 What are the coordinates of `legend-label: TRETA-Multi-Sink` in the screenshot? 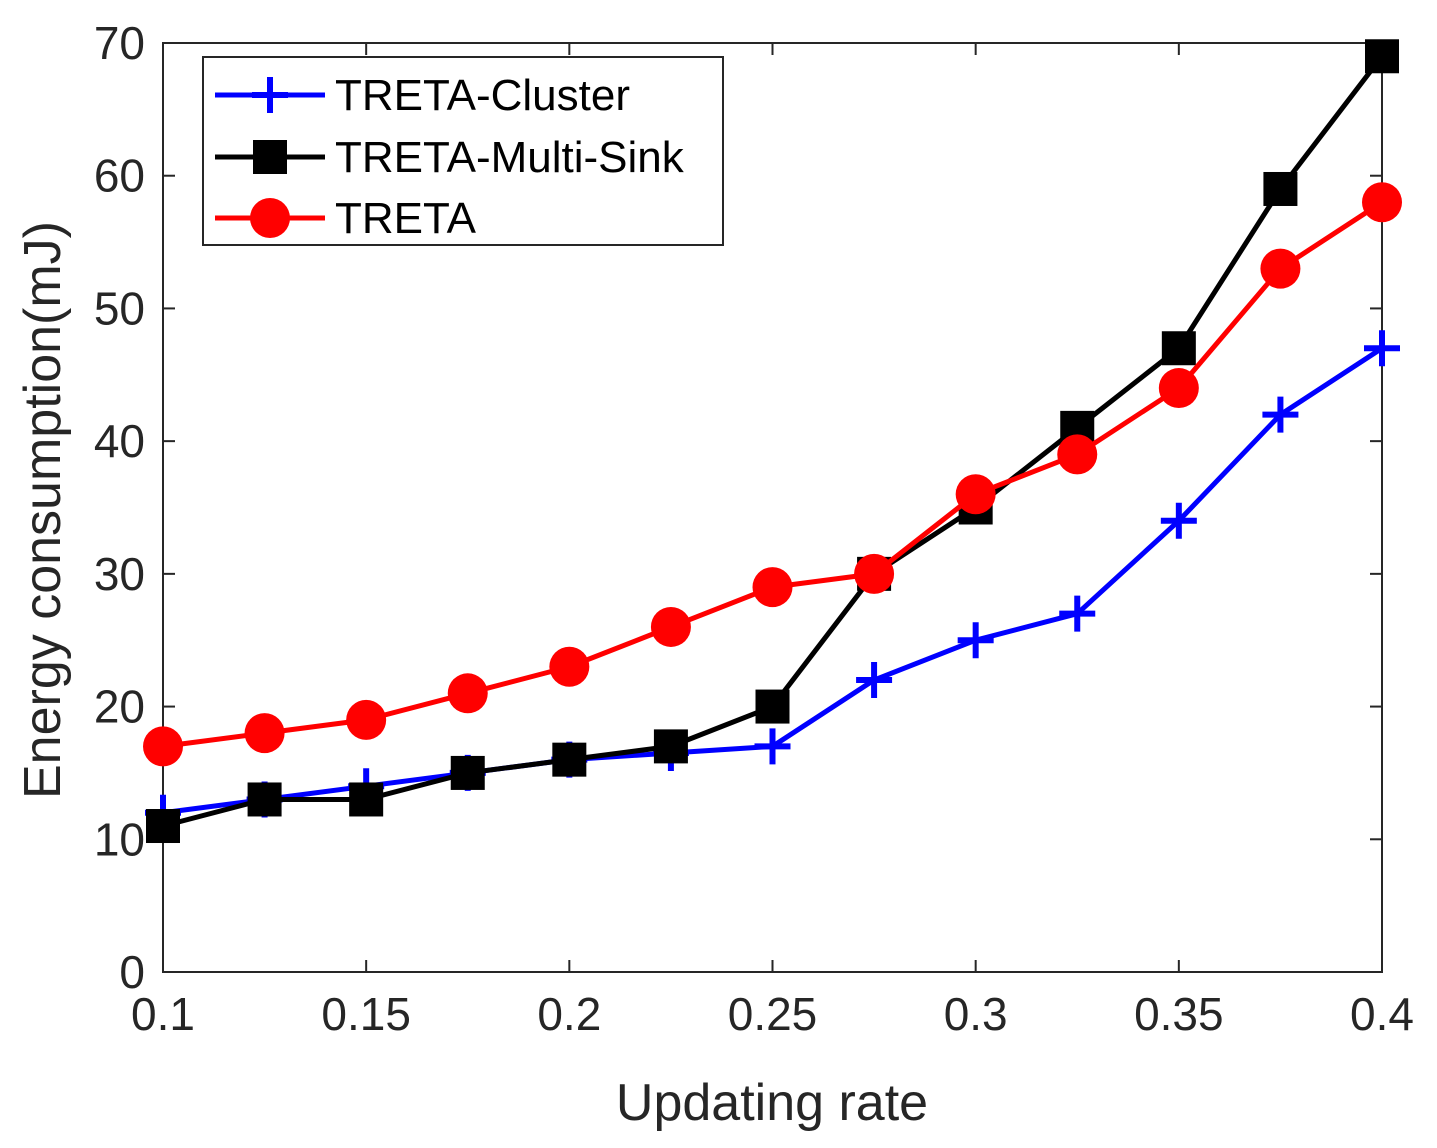 It's located at (510, 157).